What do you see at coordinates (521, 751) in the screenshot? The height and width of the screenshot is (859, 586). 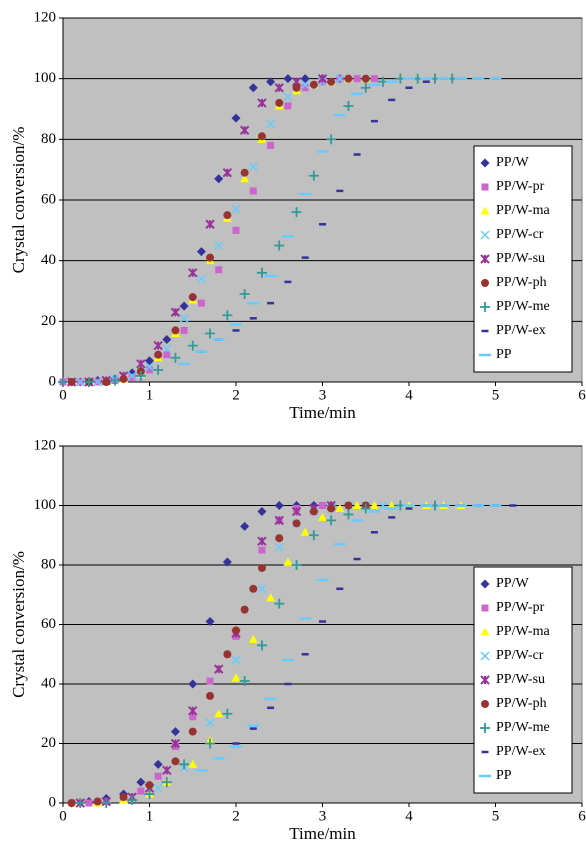 I see `legend-label: PP/W-ex` at bounding box center [521, 751].